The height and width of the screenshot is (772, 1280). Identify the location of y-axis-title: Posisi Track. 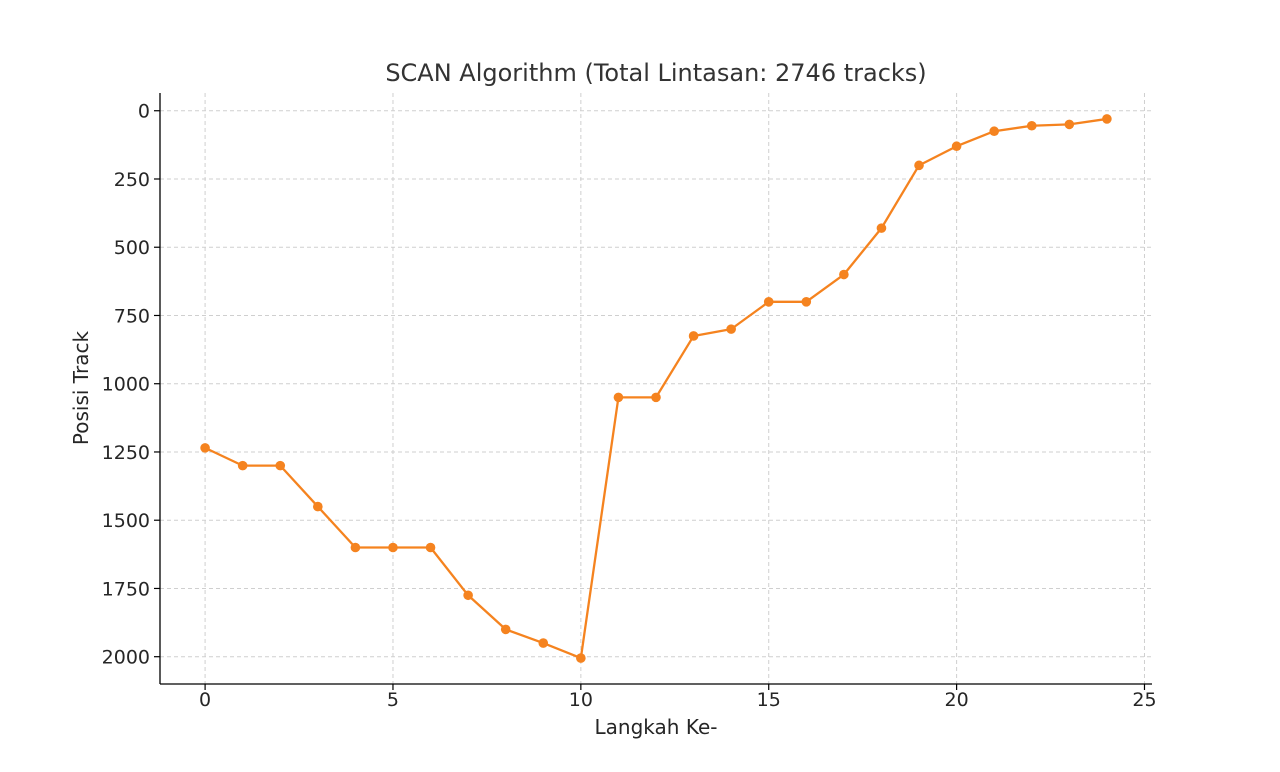
(81, 387).